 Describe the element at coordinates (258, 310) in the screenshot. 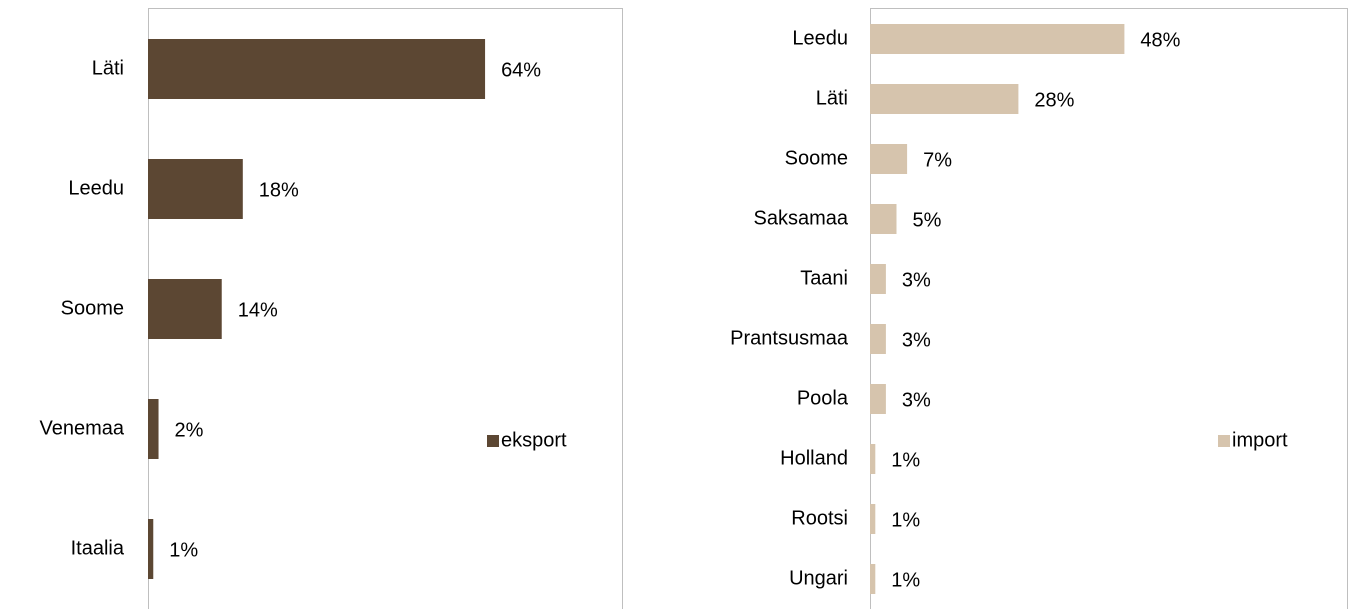

I see `data-label: 14%` at that location.